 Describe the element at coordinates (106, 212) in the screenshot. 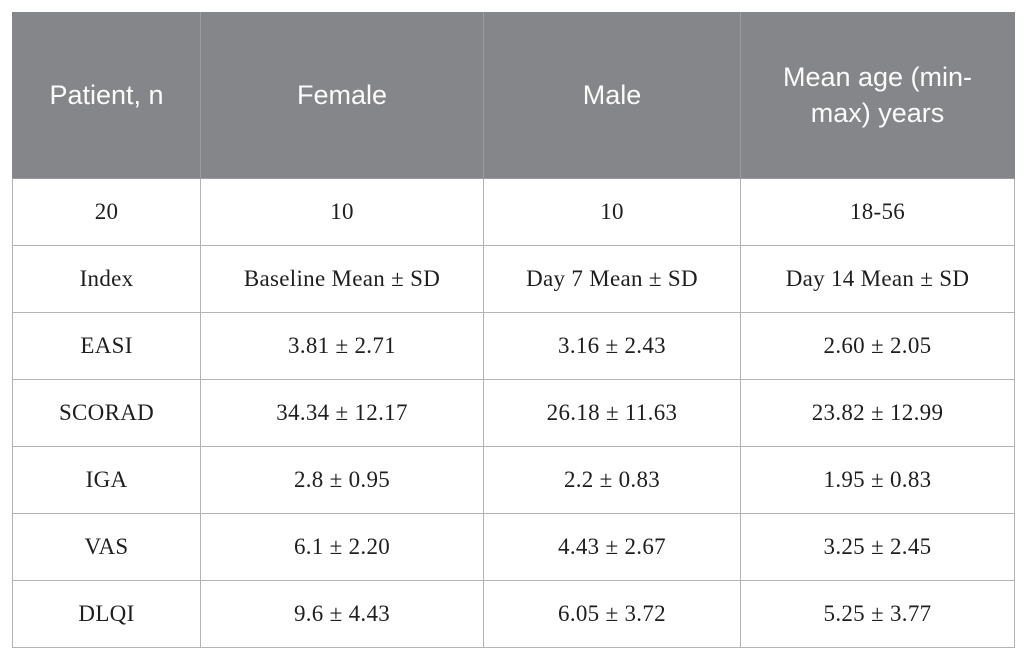

I see `cell-patient-count: 20` at that location.